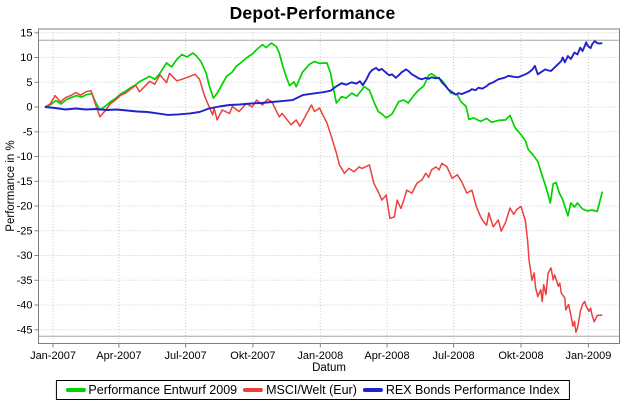  Describe the element at coordinates (25, 306) in the screenshot. I see `y-tick-label: -40` at that location.